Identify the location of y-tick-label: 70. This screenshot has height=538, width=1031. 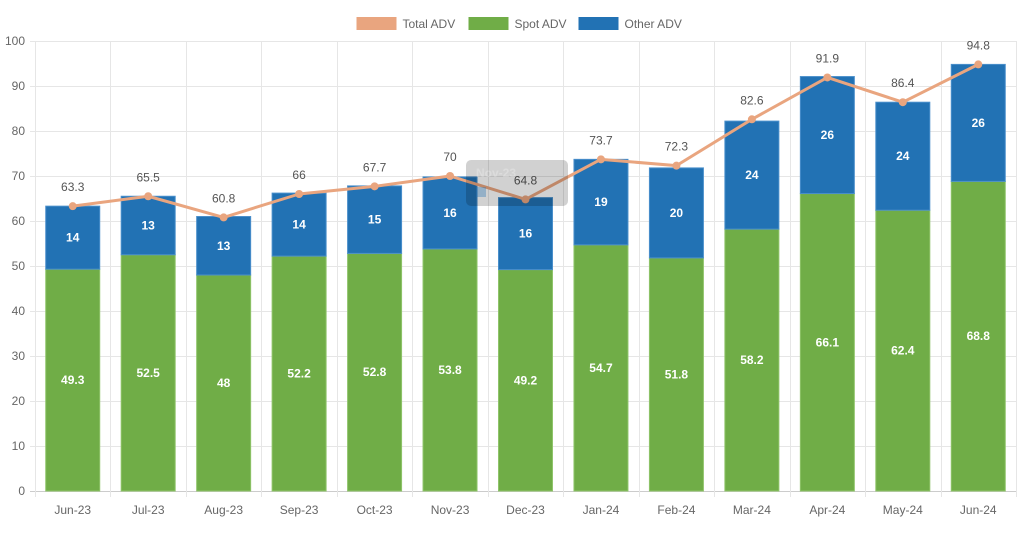
(19, 176).